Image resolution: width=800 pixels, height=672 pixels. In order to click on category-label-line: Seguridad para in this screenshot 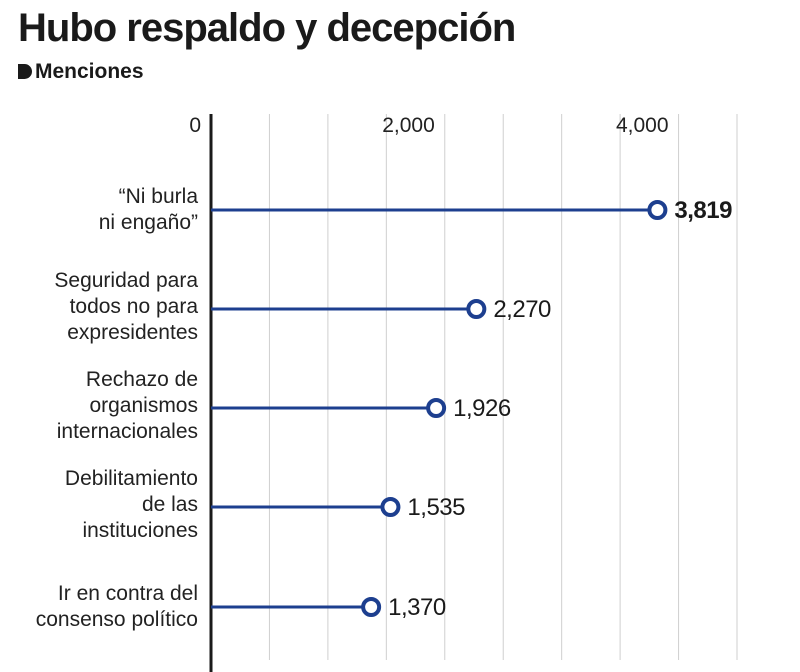, I will do `click(126, 280)`.